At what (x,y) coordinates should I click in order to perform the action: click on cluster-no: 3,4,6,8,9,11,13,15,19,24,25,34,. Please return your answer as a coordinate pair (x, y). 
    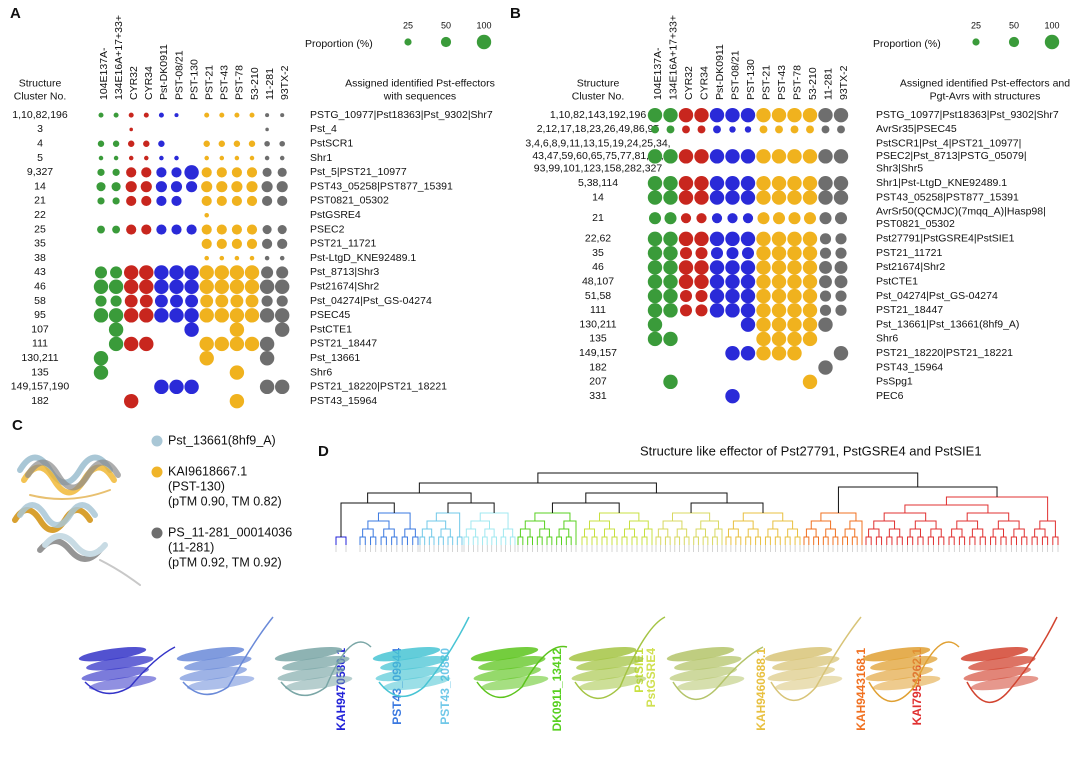
    Looking at the image, I should click on (597, 144).